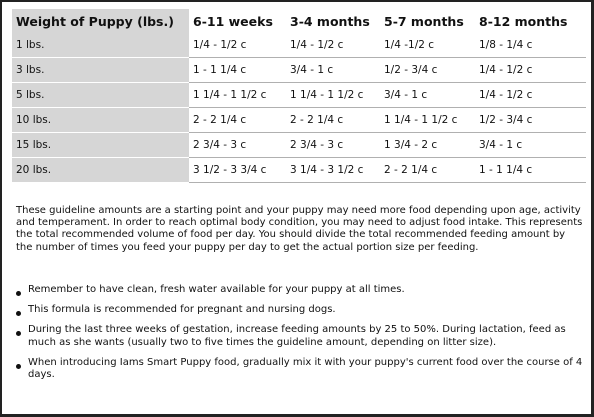  I want to click on table-cell: 1/4 -1/2 c, so click(427, 45).